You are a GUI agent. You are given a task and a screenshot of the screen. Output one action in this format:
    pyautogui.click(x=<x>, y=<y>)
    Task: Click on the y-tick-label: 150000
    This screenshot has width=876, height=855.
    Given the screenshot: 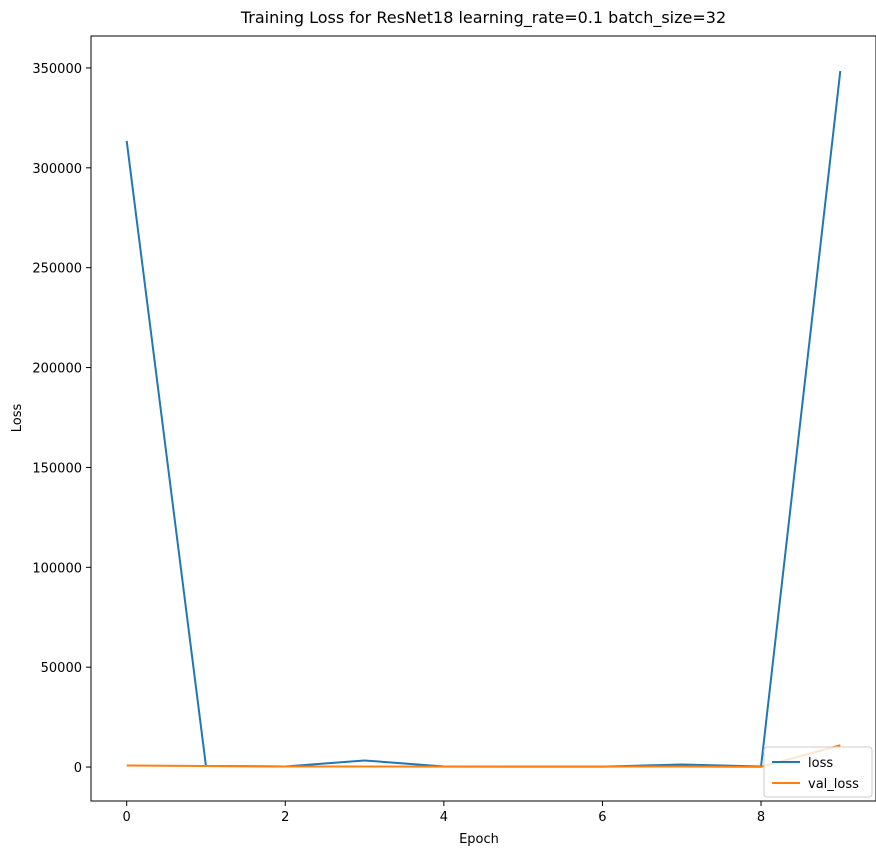 What is the action you would take?
    pyautogui.click(x=57, y=468)
    